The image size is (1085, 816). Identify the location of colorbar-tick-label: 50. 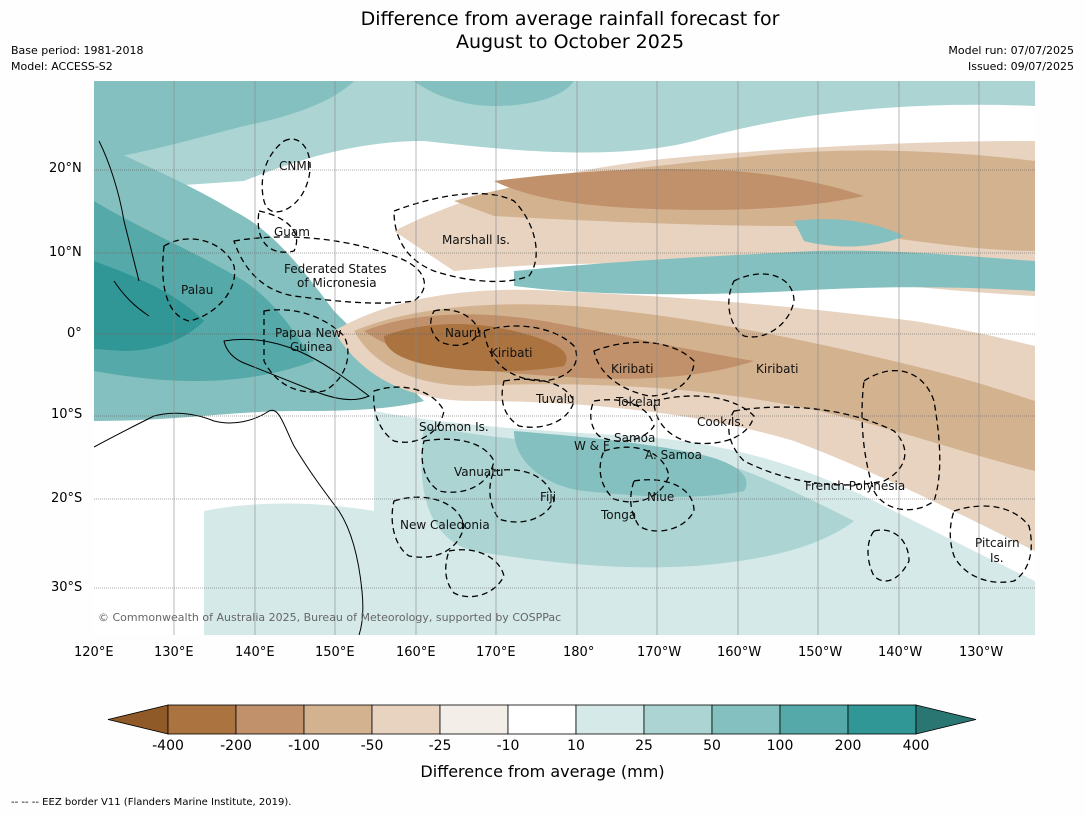
(712, 746).